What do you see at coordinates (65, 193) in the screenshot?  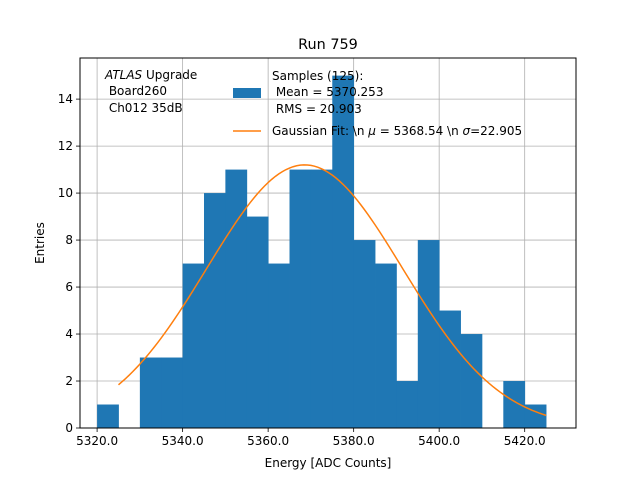 I see `y-tick-label: 10` at bounding box center [65, 193].